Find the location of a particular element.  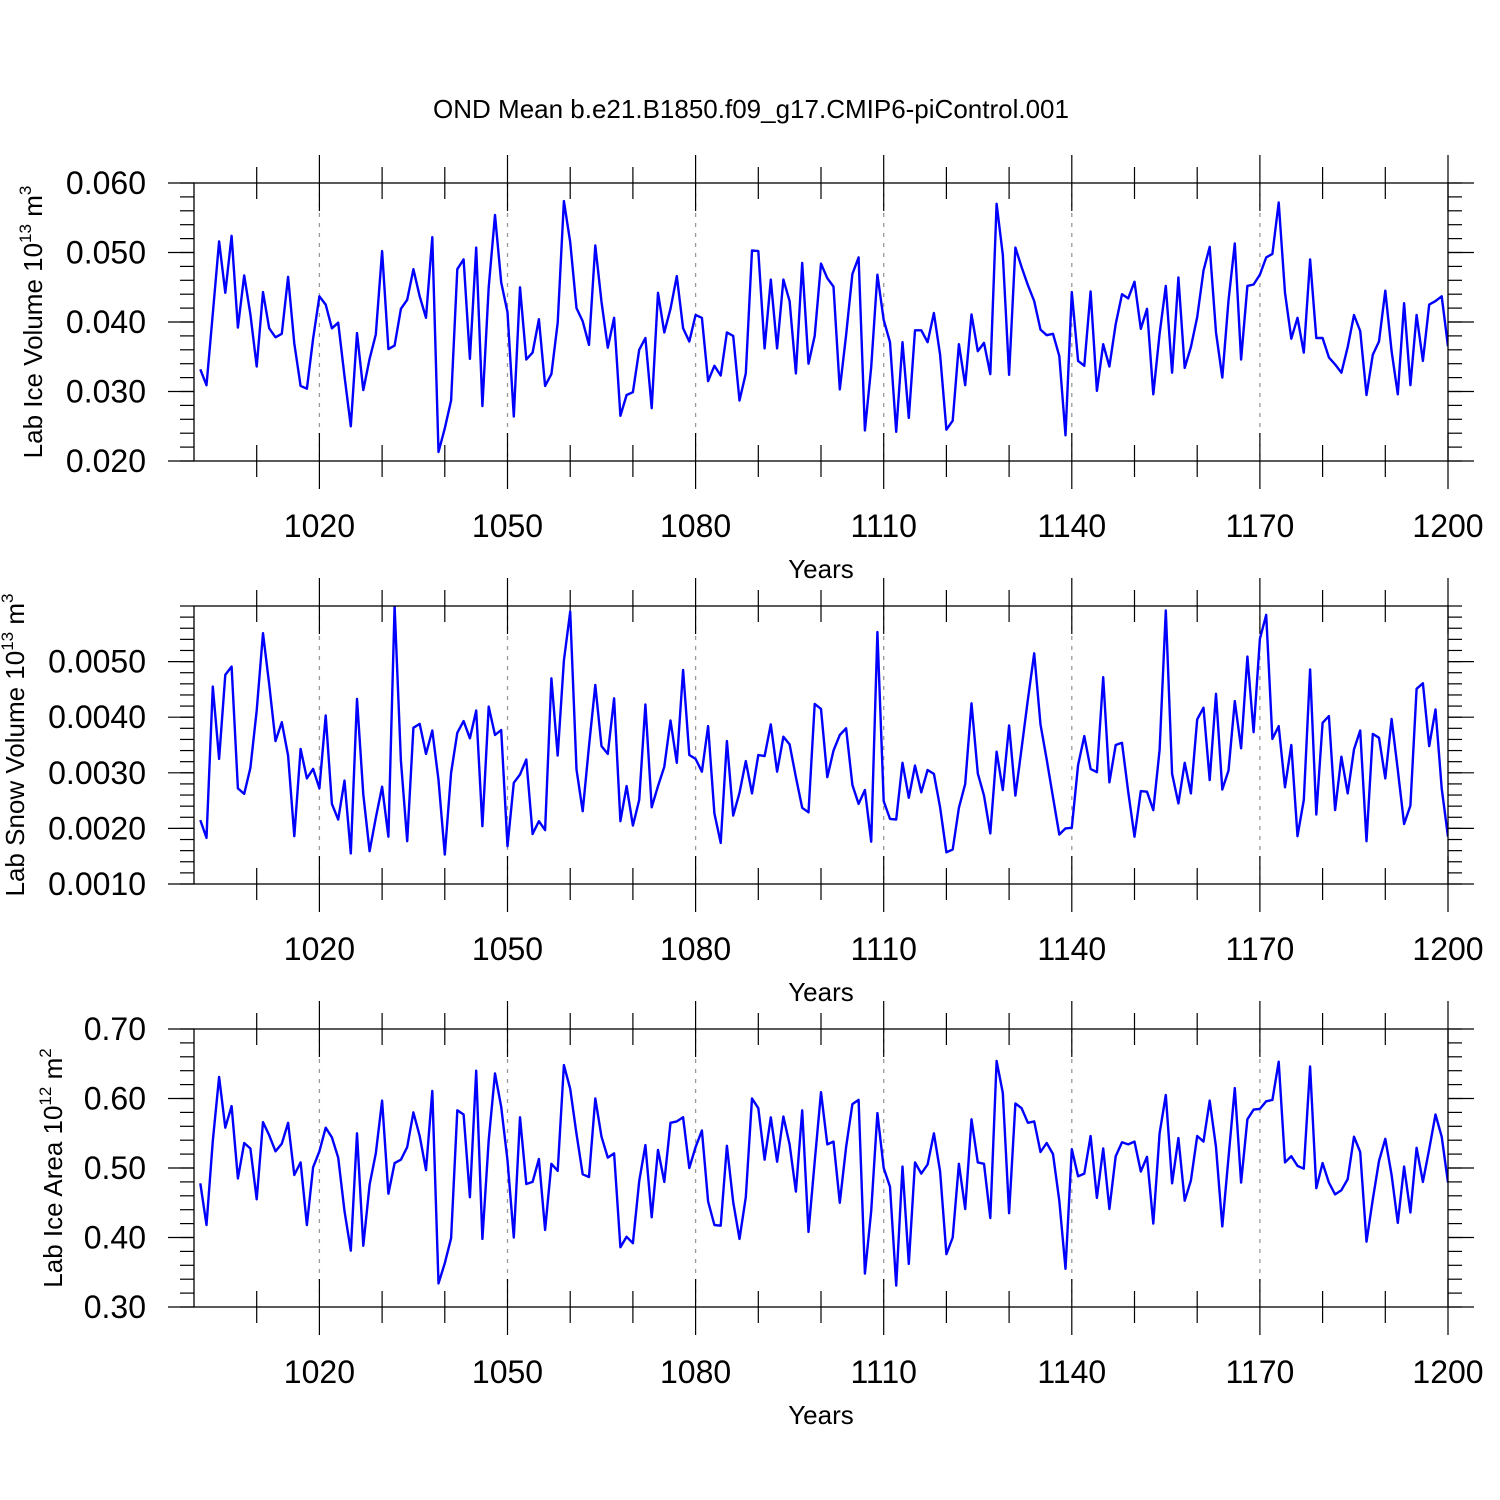

y-tick-label: 0.0020 is located at coordinates (97, 828).